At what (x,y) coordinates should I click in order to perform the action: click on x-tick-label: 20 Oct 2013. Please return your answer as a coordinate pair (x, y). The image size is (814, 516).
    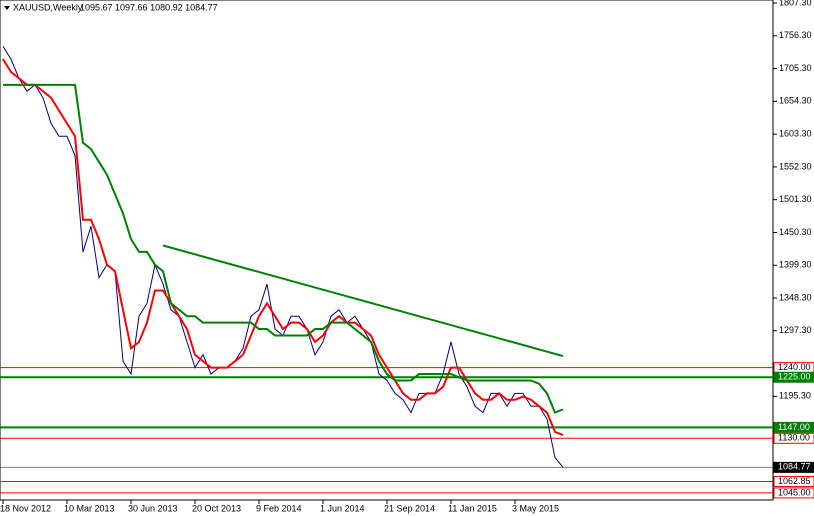
    Looking at the image, I should click on (216, 508).